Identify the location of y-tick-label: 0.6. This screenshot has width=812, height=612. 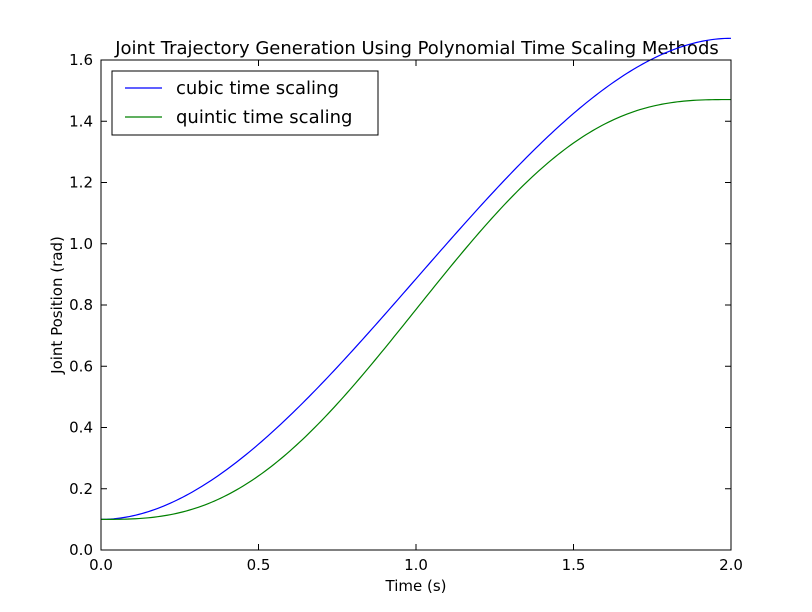
(81, 366).